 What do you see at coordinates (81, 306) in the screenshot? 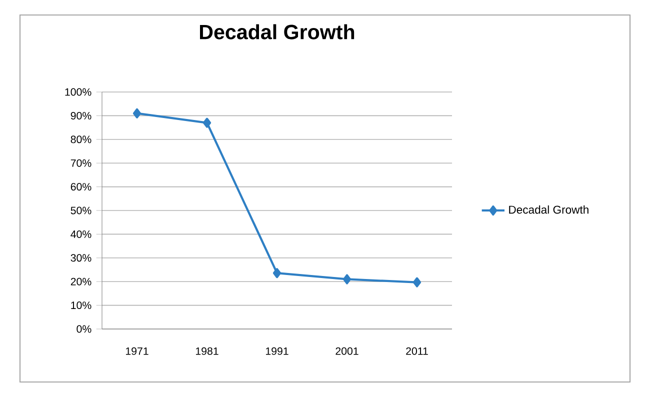
I see `y-tick-label: 10%` at bounding box center [81, 306].